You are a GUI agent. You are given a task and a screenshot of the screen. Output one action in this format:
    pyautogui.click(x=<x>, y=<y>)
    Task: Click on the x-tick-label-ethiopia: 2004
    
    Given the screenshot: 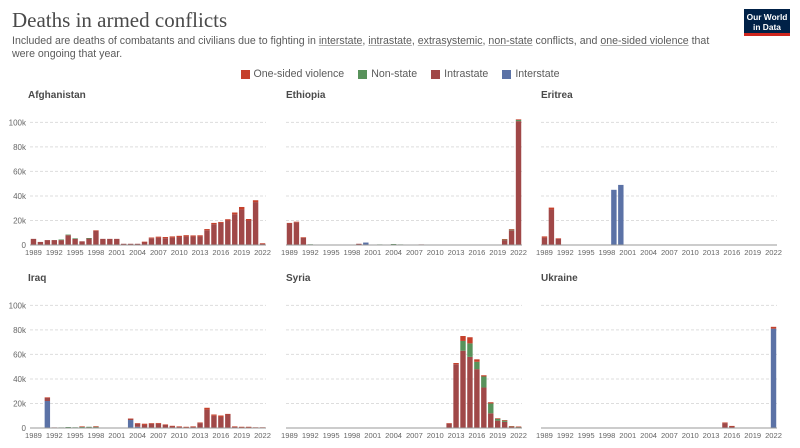 What is the action you would take?
    pyautogui.click(x=393, y=252)
    